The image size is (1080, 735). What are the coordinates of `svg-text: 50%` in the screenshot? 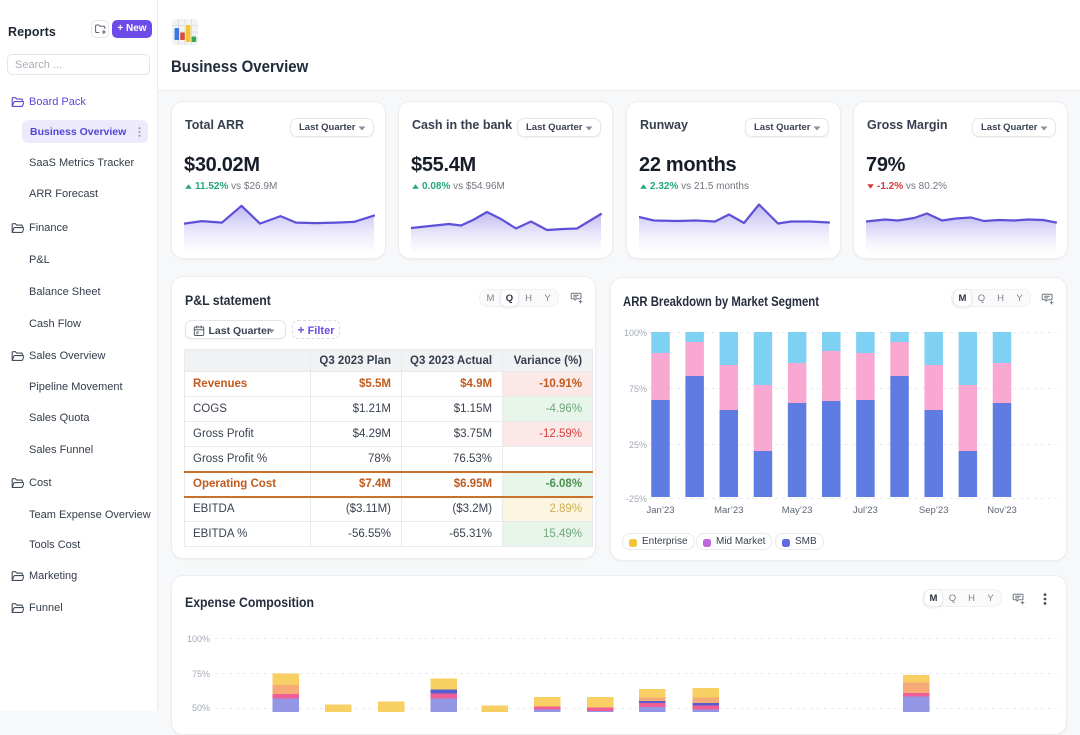 It's located at (201, 707).